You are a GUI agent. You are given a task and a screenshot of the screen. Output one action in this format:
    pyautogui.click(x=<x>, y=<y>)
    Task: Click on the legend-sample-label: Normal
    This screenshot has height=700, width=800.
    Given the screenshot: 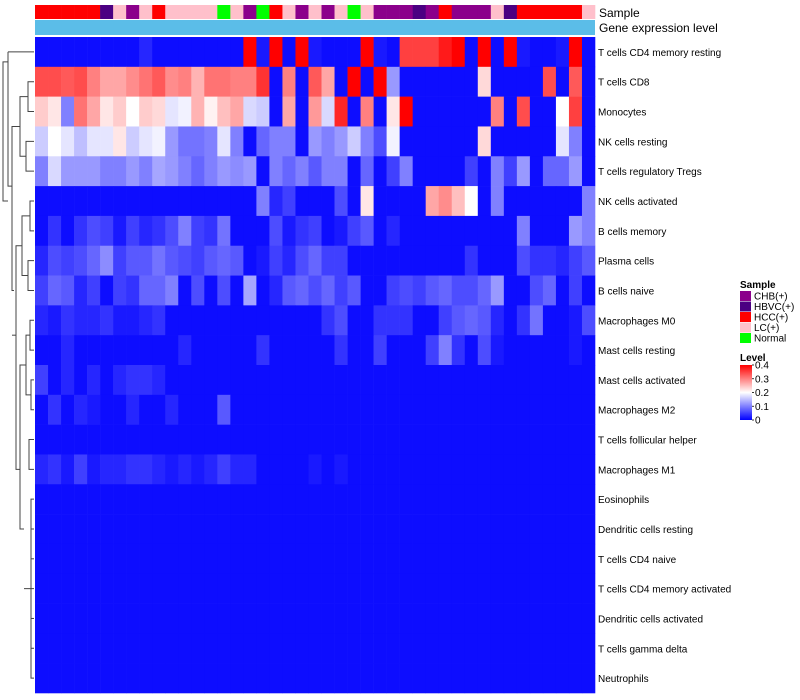 What is the action you would take?
    pyautogui.click(x=770, y=339)
    